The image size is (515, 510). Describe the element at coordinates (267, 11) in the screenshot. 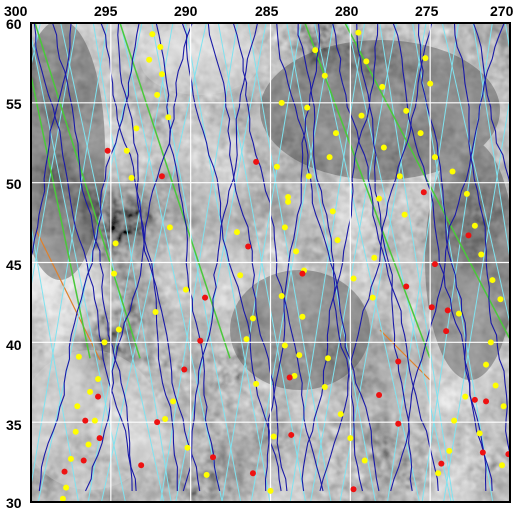

I see `lon-tick-285: 285` at that location.